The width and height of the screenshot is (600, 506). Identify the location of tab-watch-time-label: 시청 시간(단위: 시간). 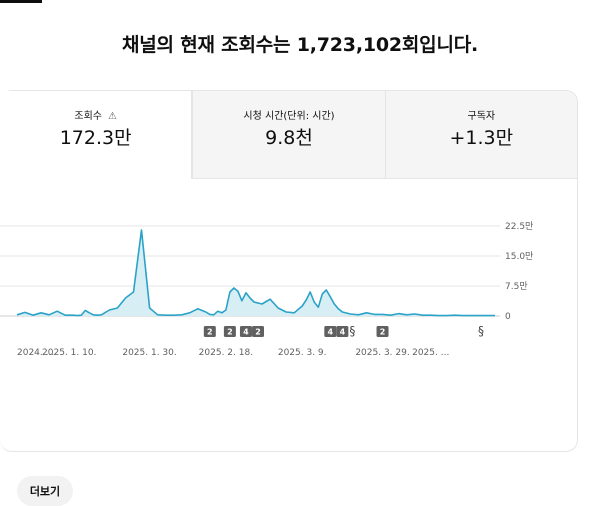
(289, 116).